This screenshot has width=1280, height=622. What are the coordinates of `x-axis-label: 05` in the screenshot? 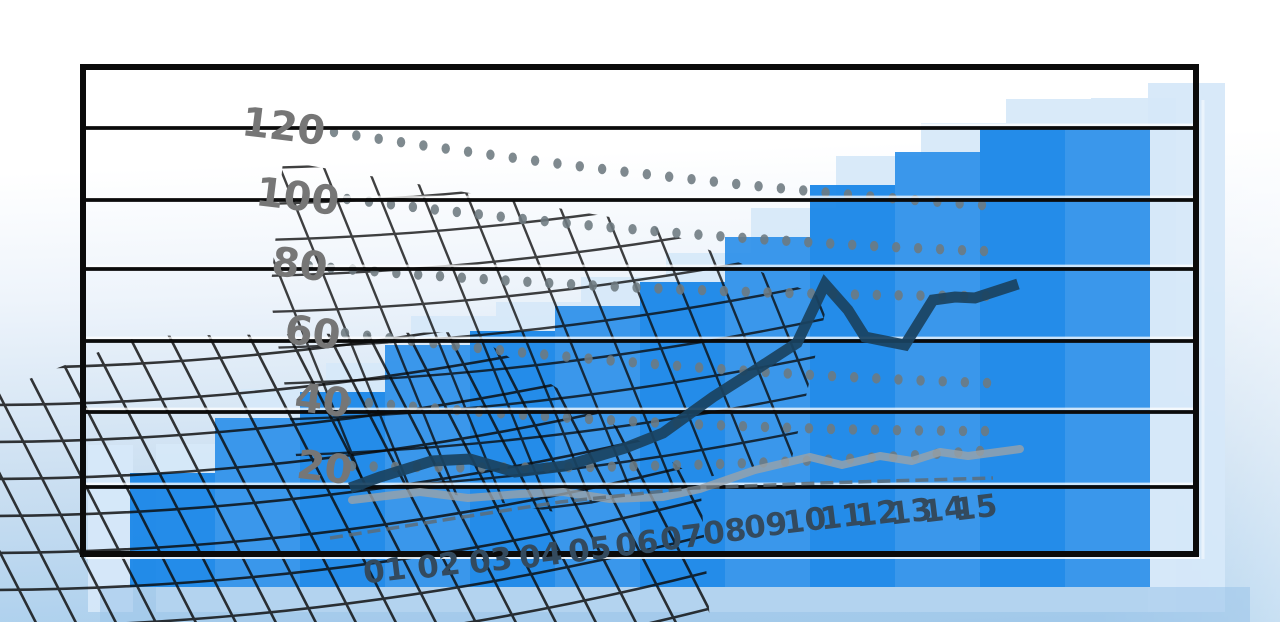 It's located at (589, 550).